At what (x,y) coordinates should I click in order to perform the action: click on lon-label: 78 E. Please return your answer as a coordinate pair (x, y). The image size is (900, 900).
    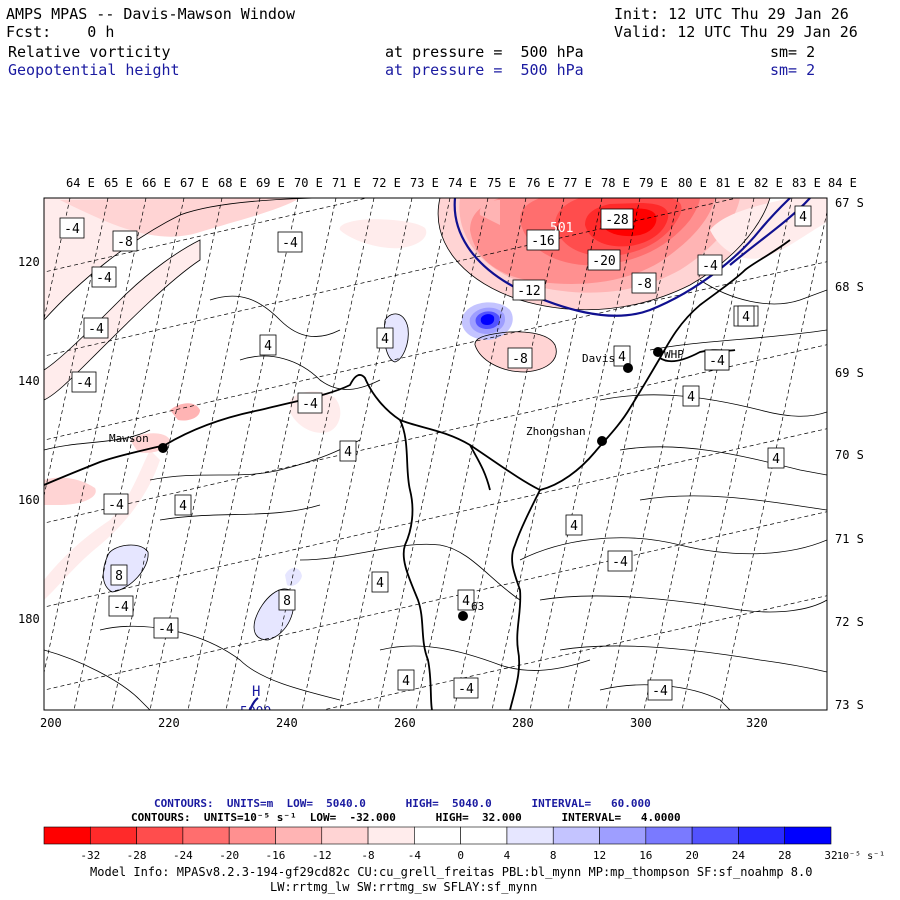
    Looking at the image, I should click on (615, 183).